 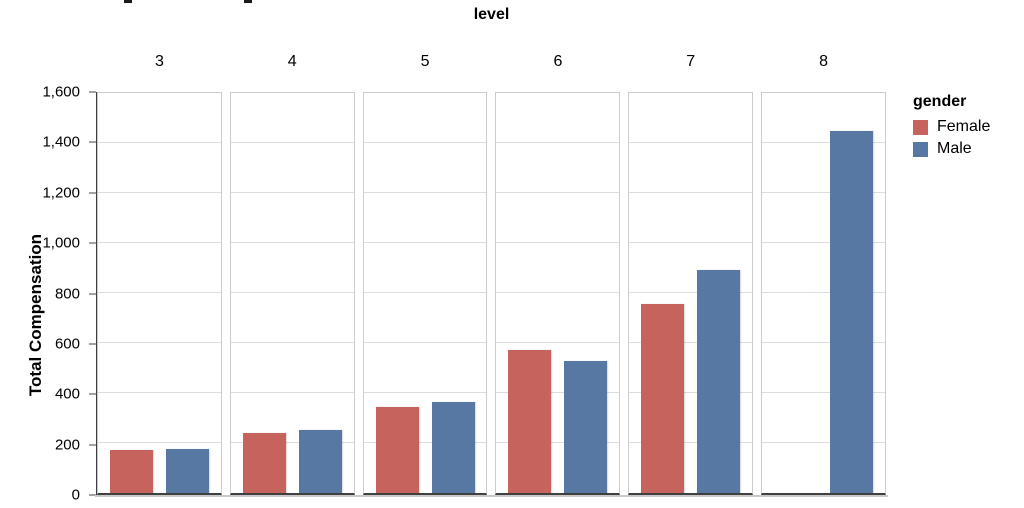 What do you see at coordinates (823, 61) in the screenshot?
I see `facet-header-level-8: 8` at bounding box center [823, 61].